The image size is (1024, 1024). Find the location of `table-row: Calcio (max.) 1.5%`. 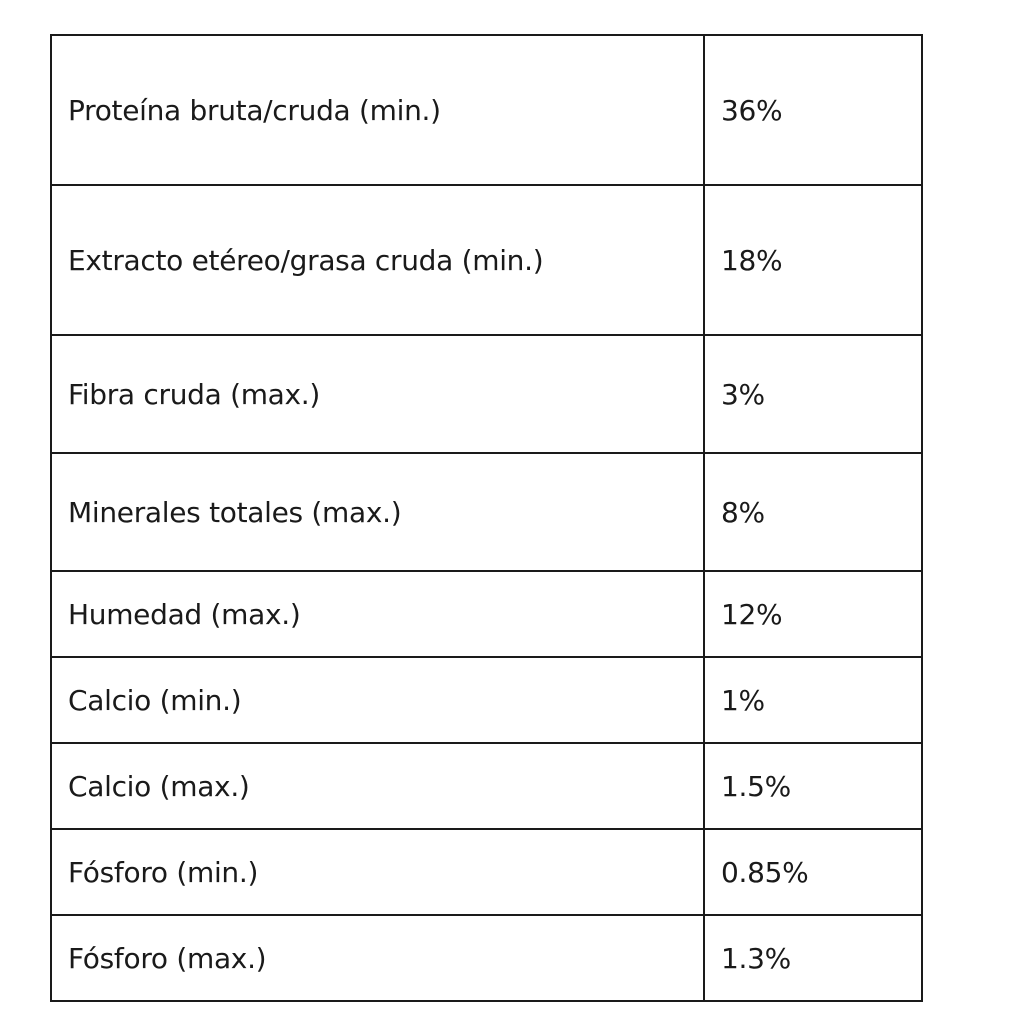

table-row: Calcio (max.) 1.5% is located at coordinates (486, 786).